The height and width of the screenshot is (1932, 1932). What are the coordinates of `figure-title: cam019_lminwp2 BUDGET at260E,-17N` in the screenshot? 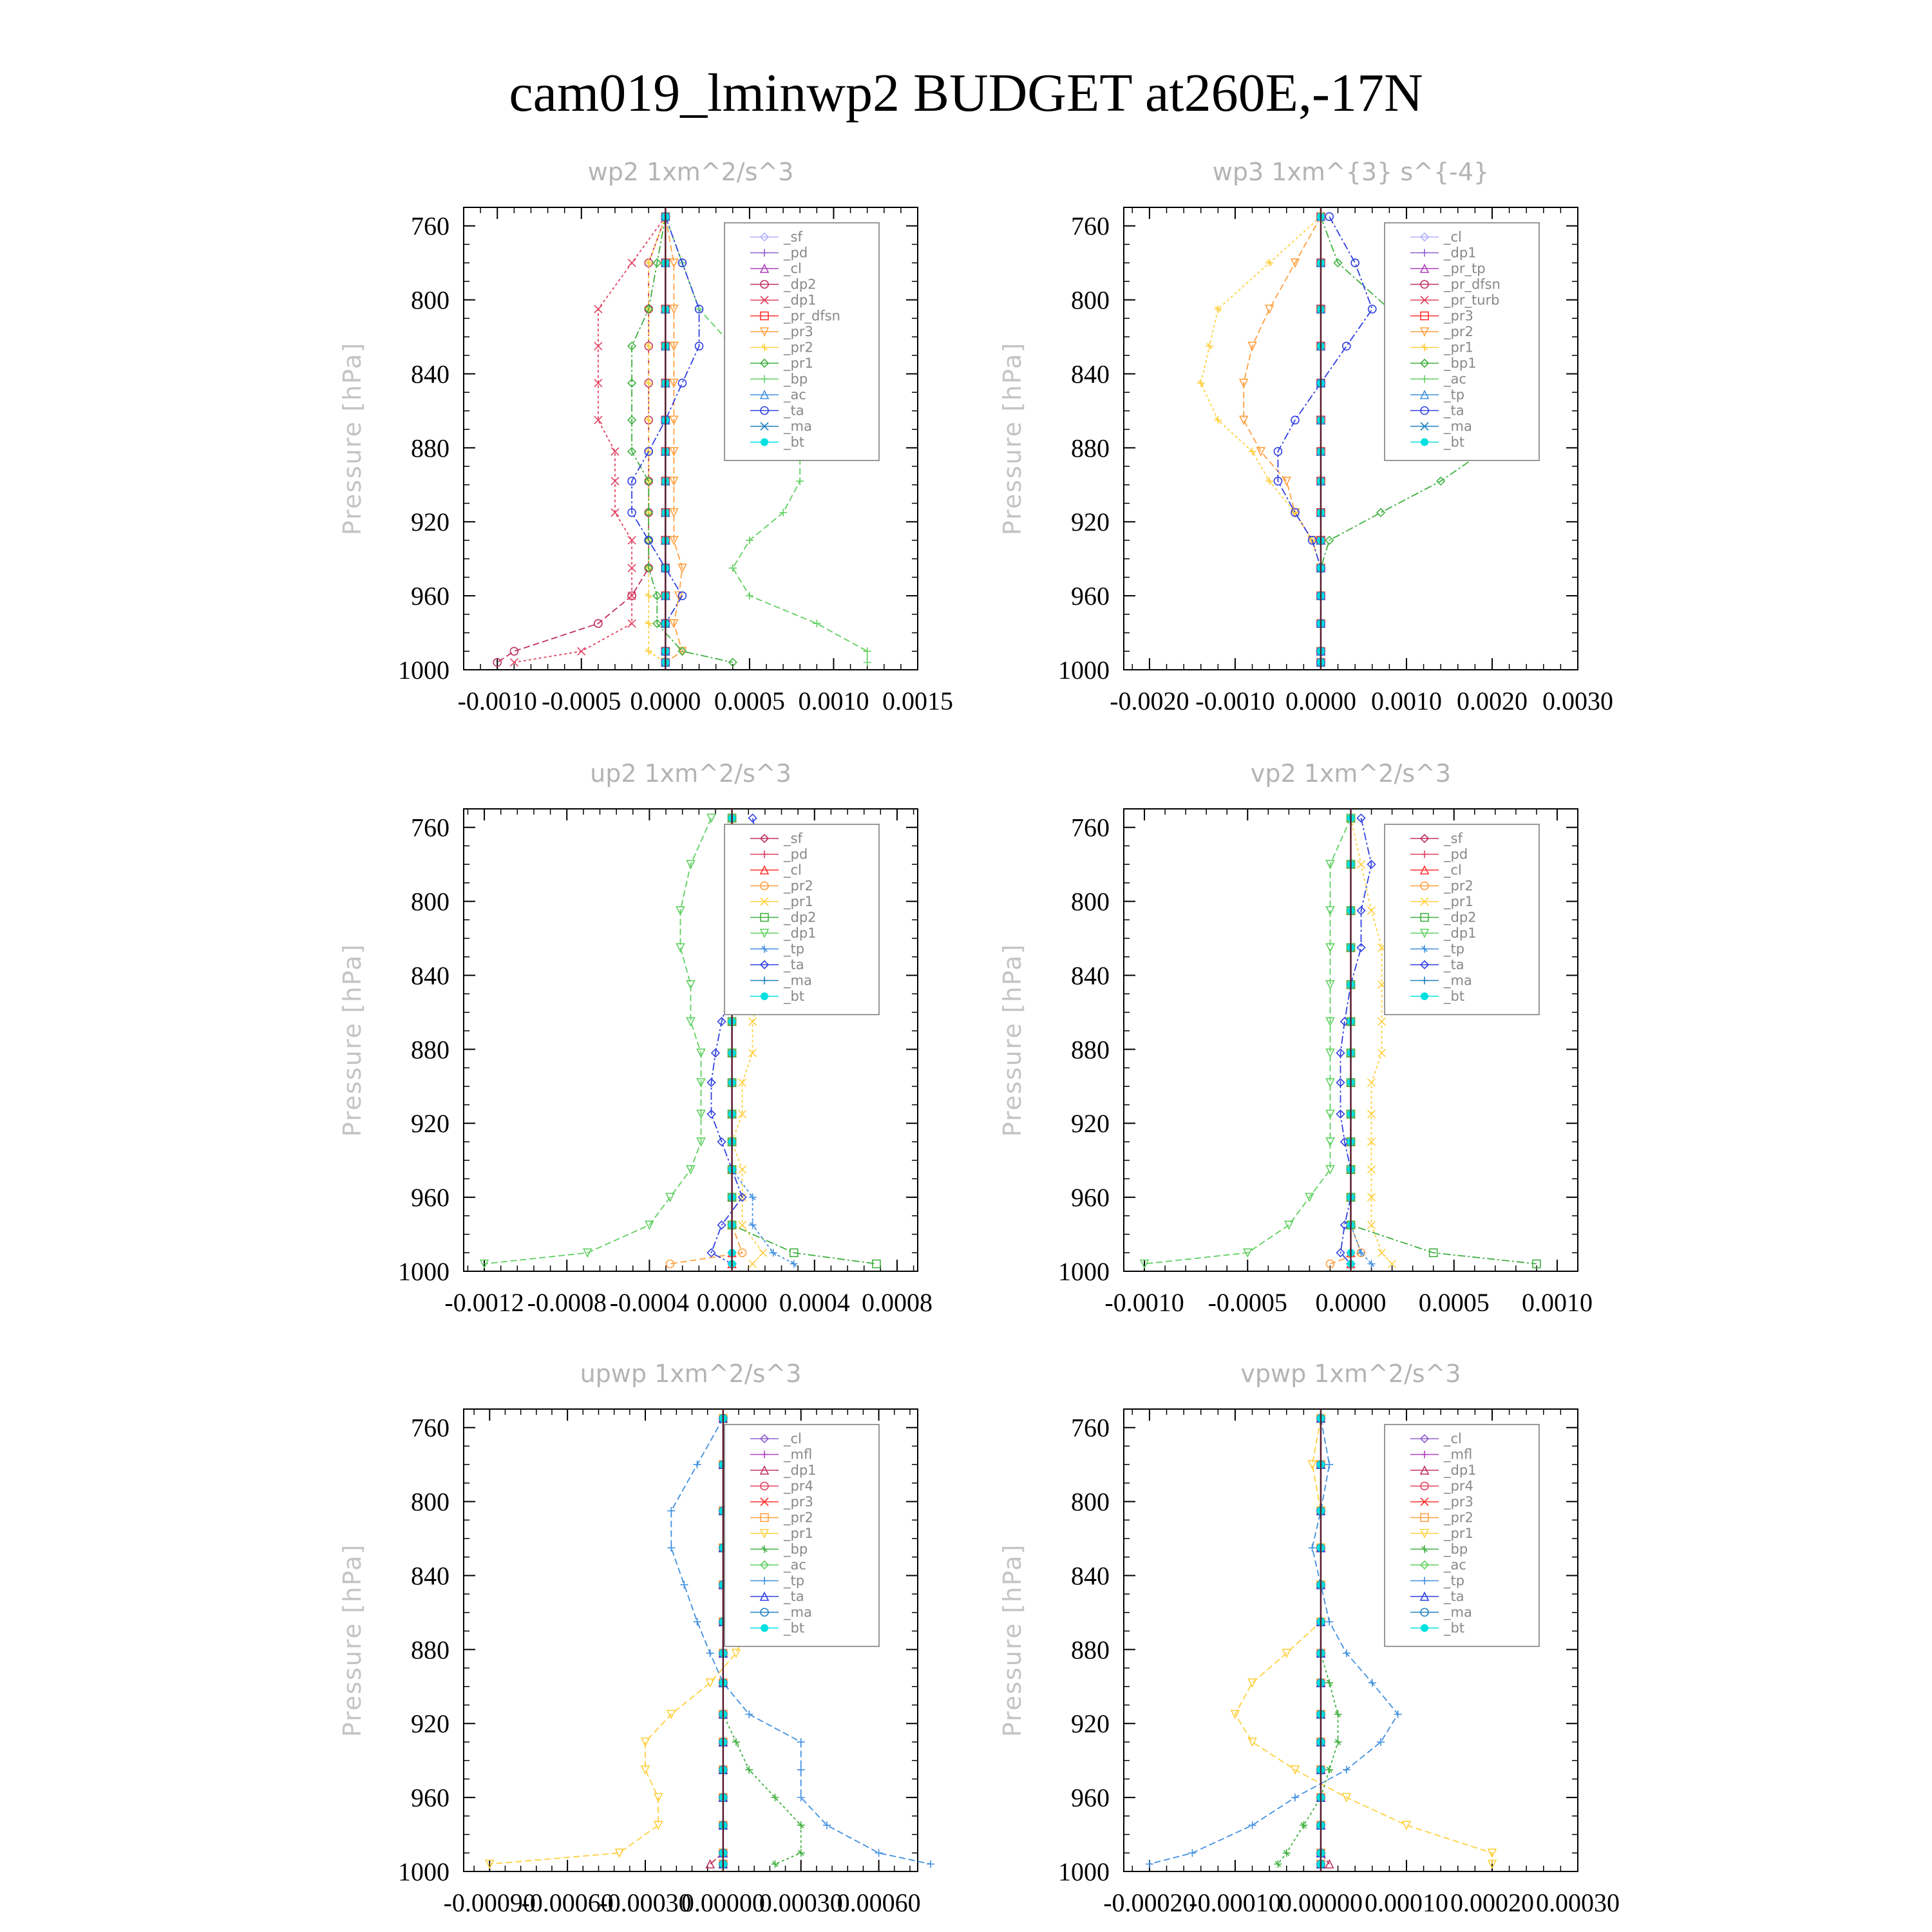 It's located at (966, 93).